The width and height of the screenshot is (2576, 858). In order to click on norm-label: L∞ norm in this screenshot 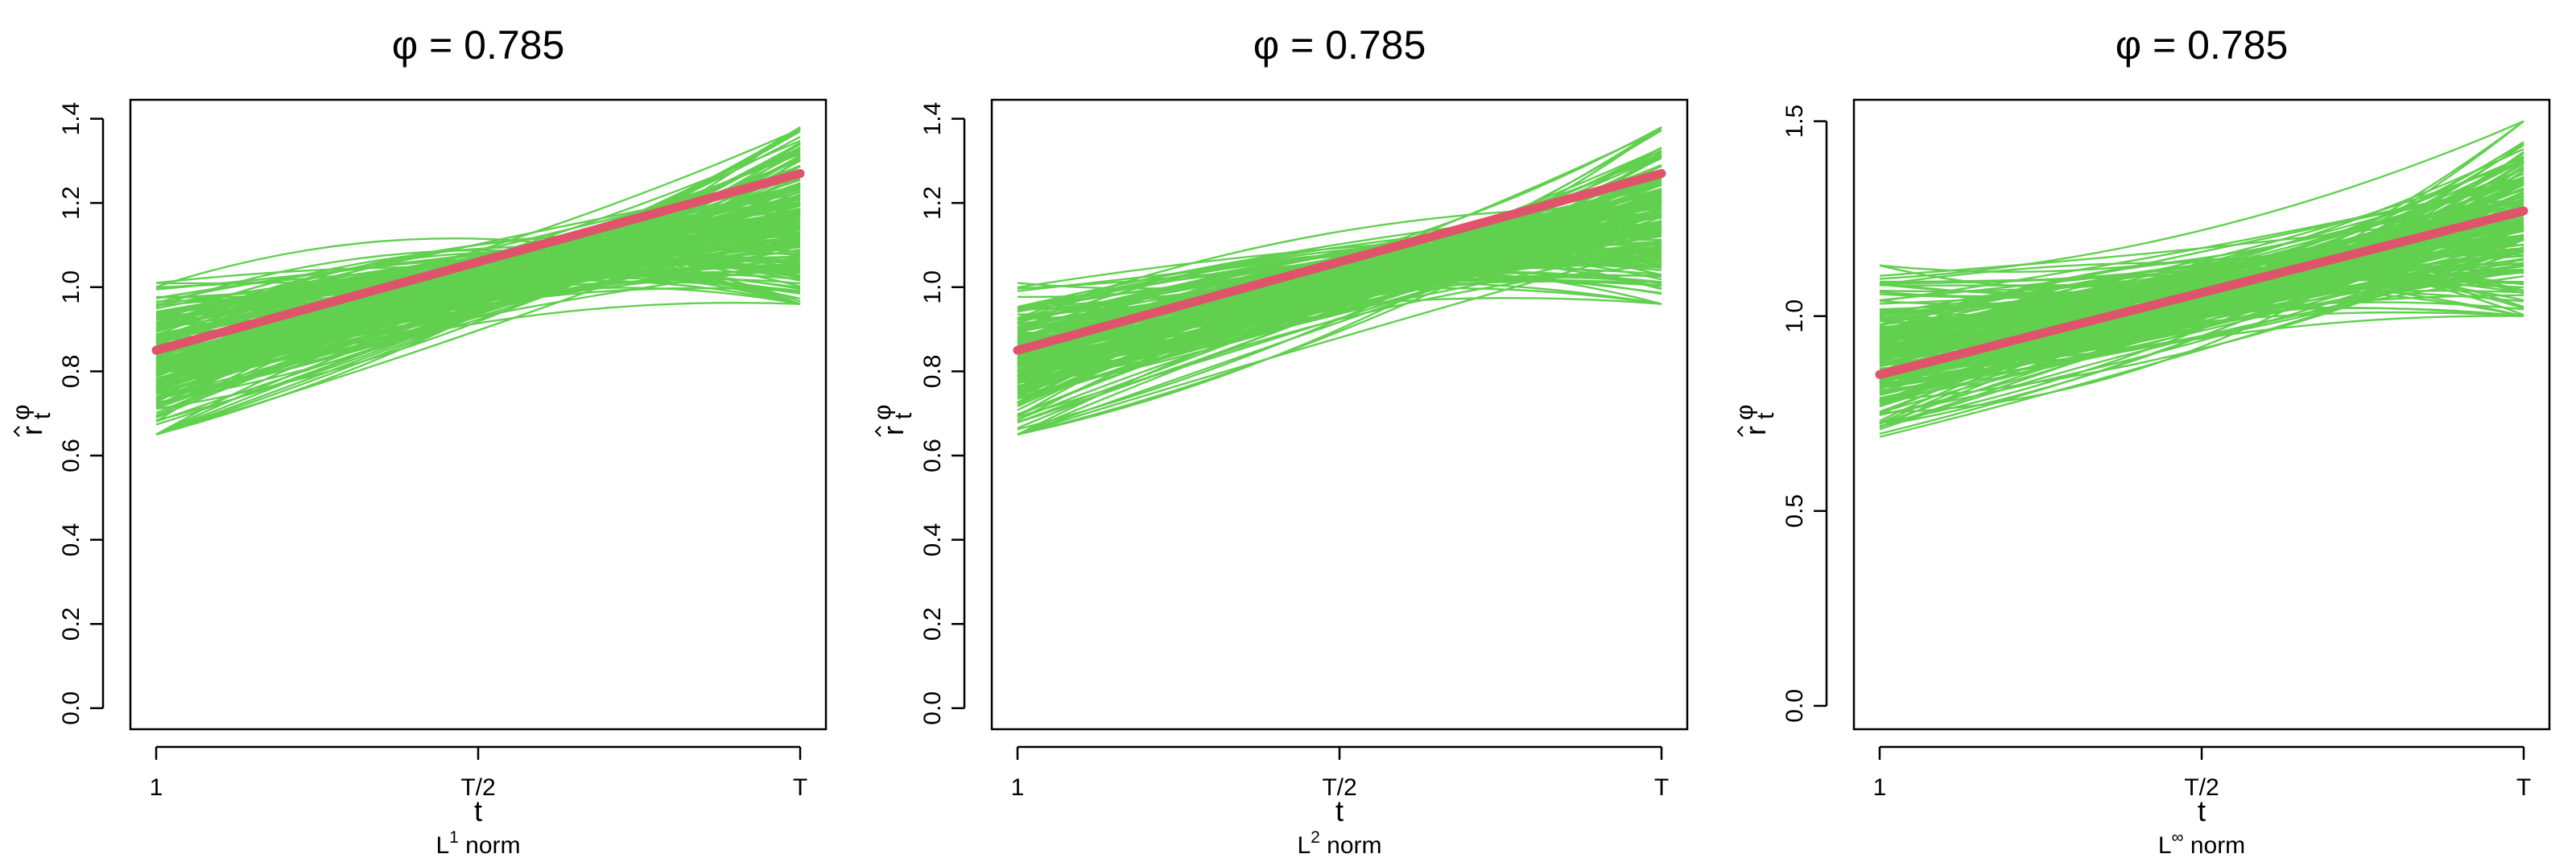, I will do `click(2201, 843)`.